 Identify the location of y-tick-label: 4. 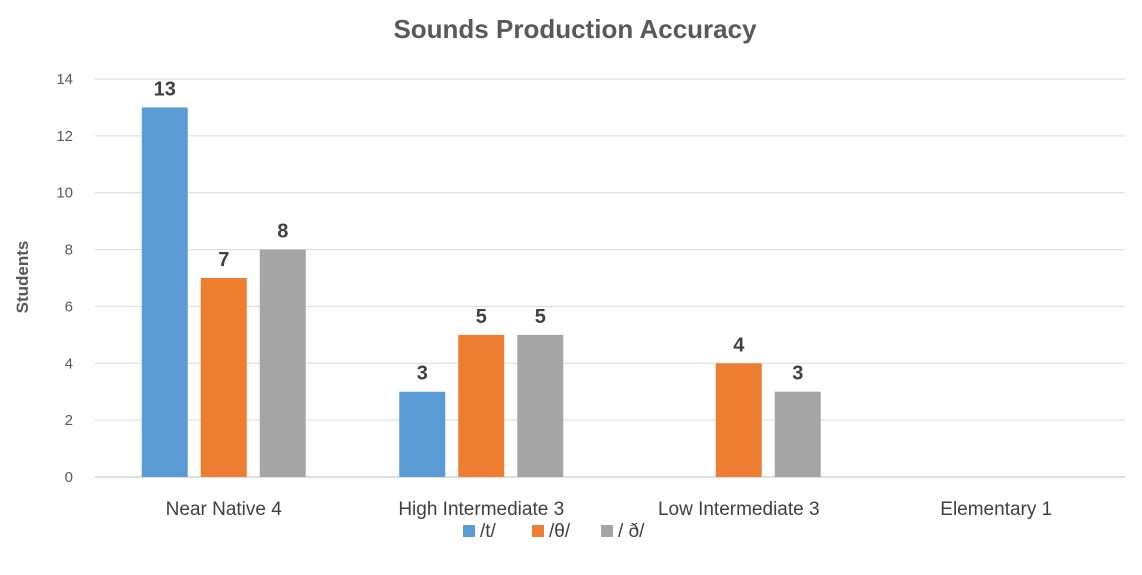
(69, 363).